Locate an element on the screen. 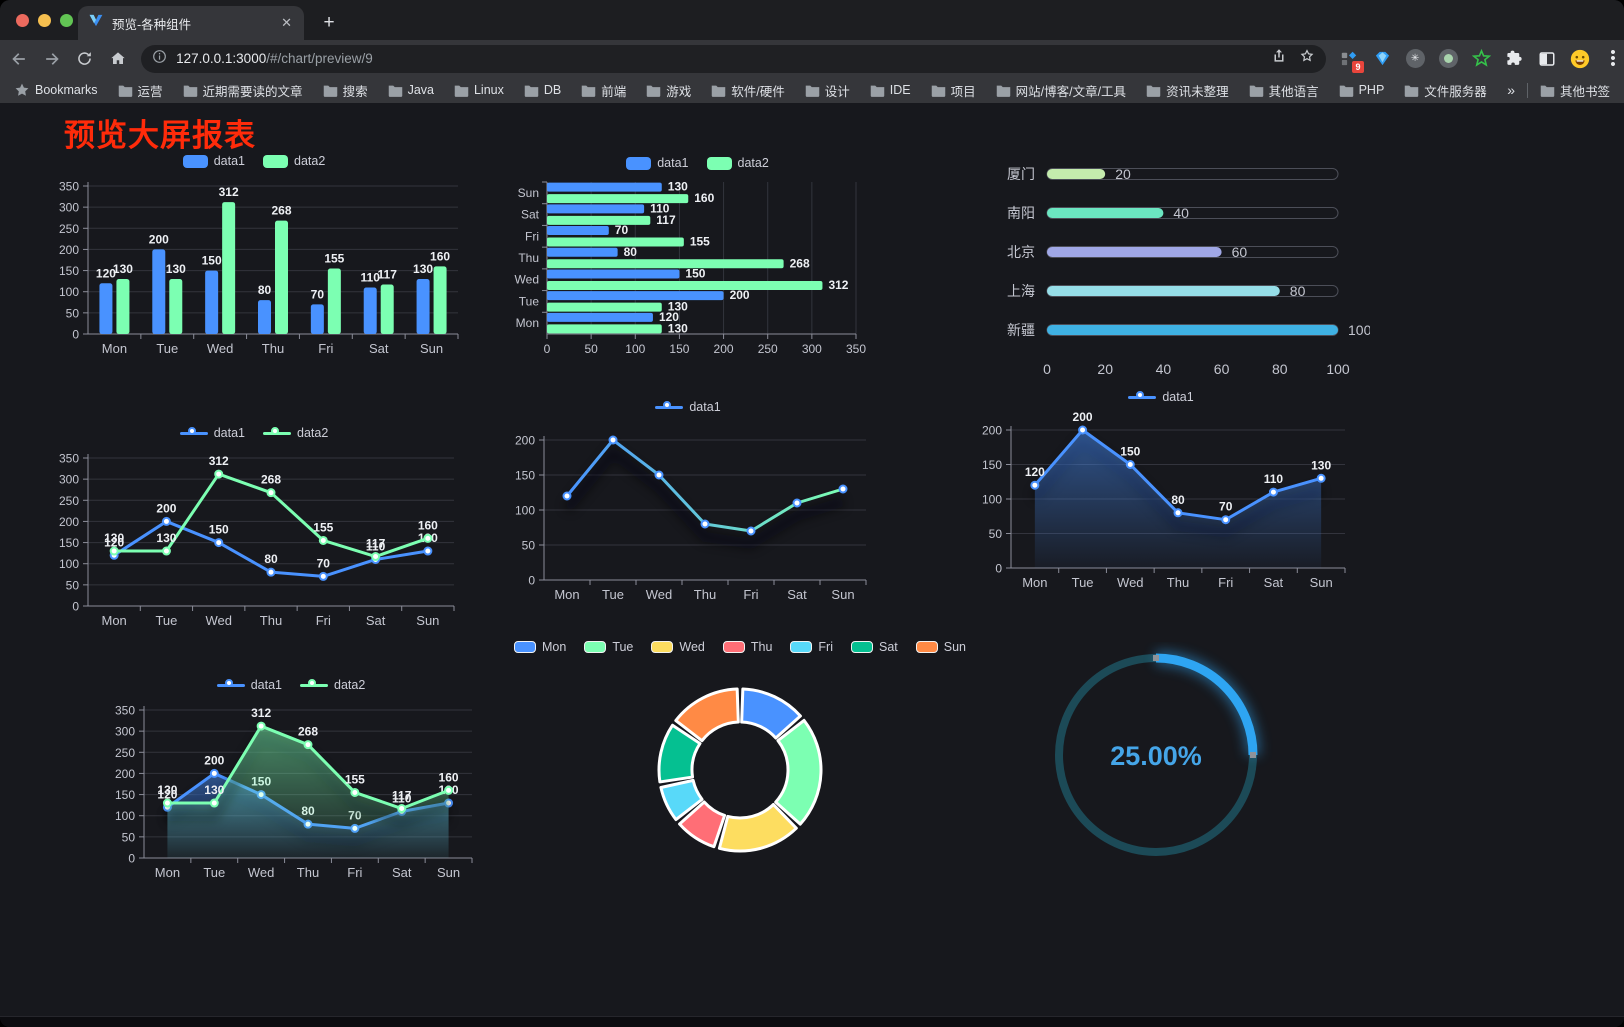 This screenshot has width=1624, height=1027. legend-item: Thu is located at coordinates (747, 647).